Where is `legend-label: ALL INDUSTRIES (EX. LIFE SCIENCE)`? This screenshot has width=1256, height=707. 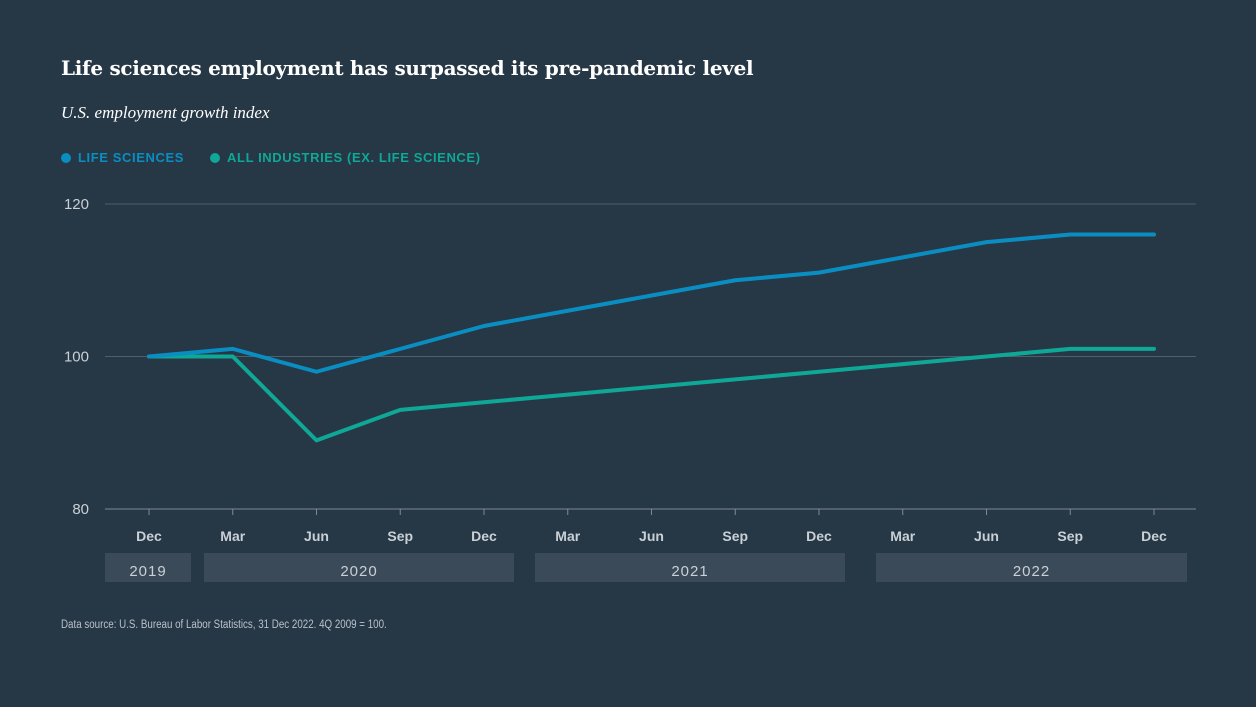
legend-label: ALL INDUSTRIES (EX. LIFE SCIENCE) is located at coordinates (354, 157).